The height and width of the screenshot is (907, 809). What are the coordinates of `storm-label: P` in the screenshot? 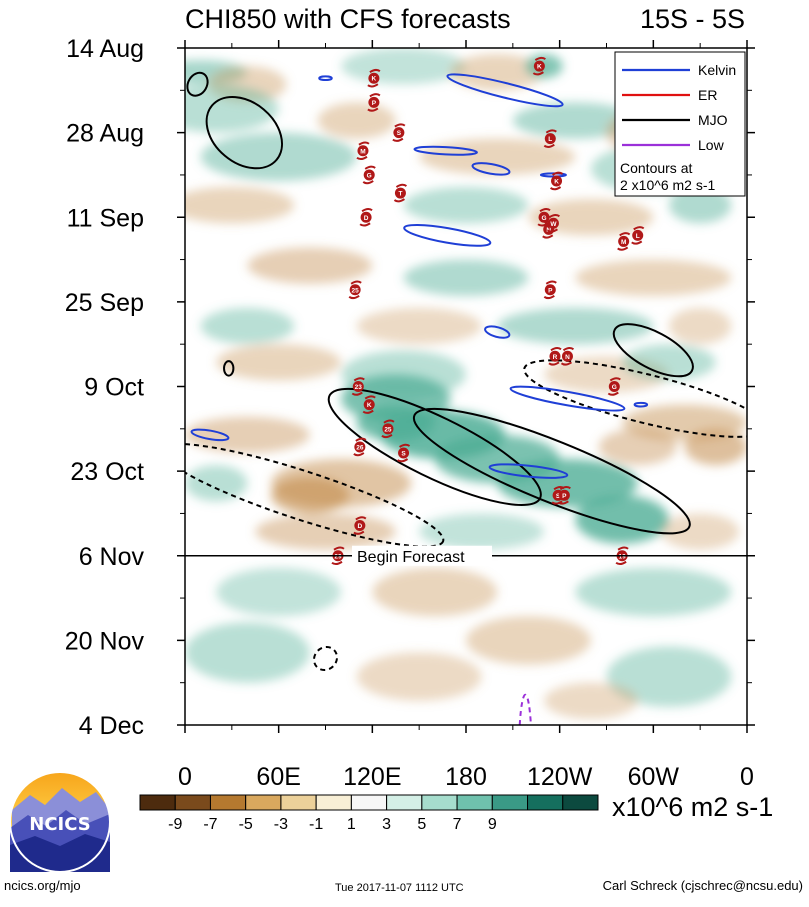 It's located at (564, 496).